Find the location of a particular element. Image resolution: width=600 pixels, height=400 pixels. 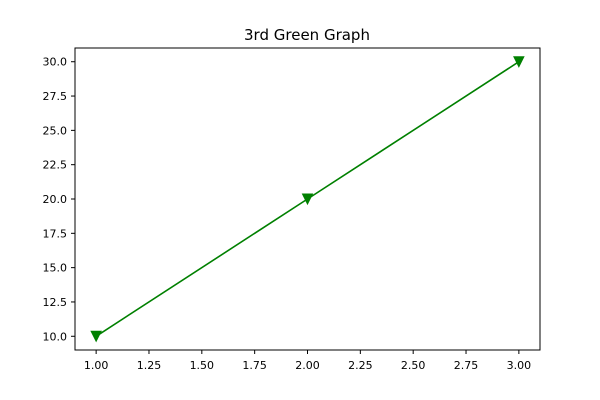

x-tick-label: 1.00 is located at coordinates (96, 365).